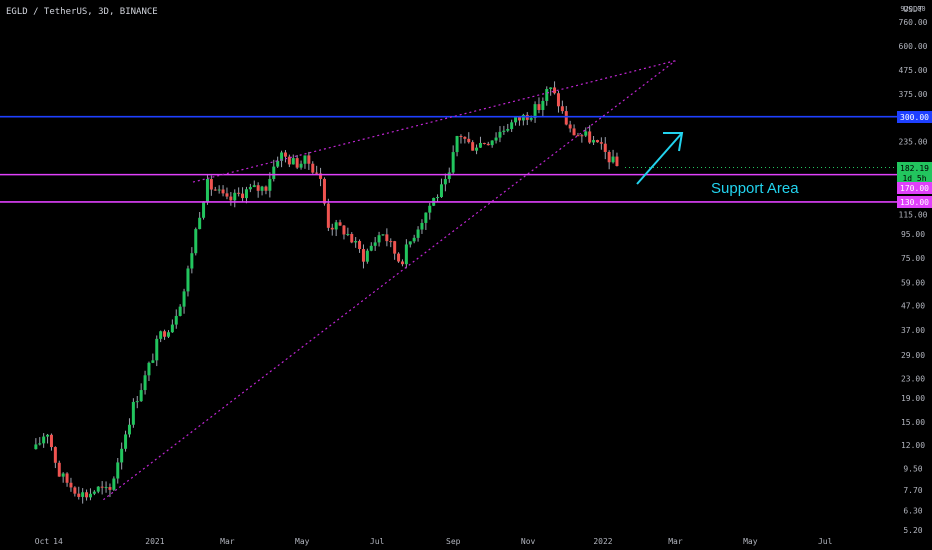 The image size is (932, 550). Describe the element at coordinates (913, 282) in the screenshot. I see `price-tick-label: 59.00` at that location.